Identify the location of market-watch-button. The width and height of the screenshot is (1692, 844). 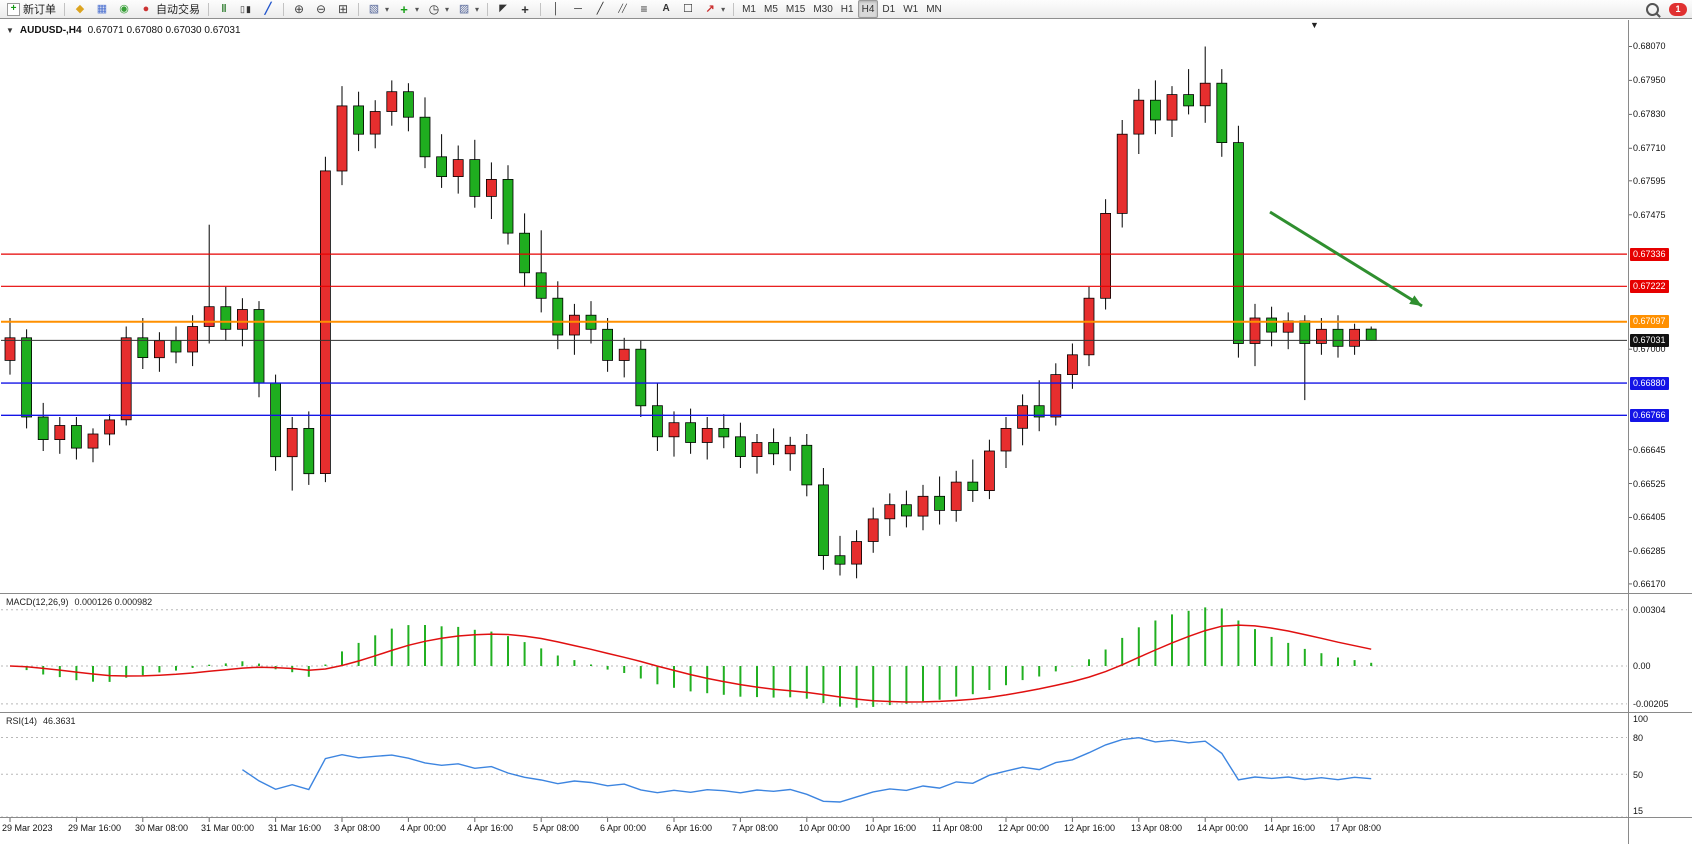
(80, 9).